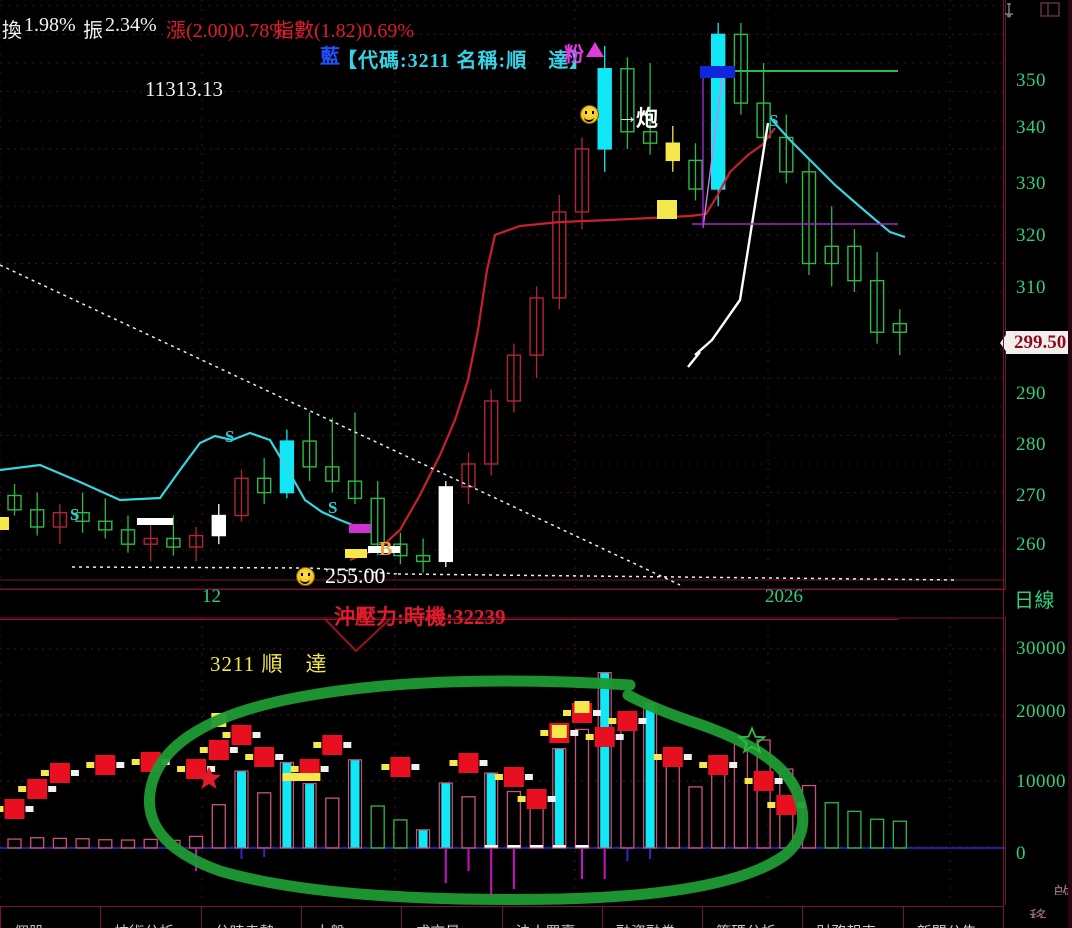  I want to click on smiley-icon-top, so click(589, 114).